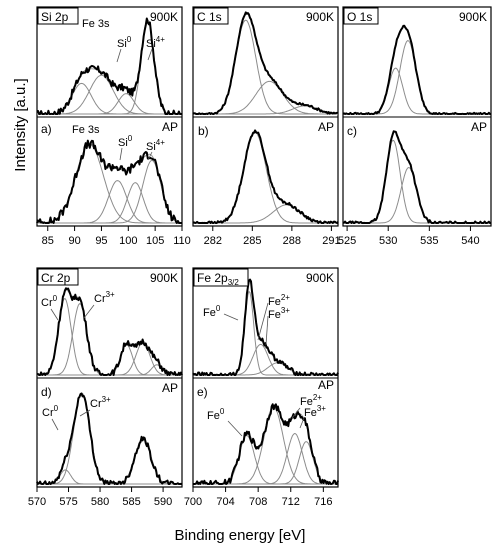 This screenshot has width=501, height=550. I want to click on annotation-cr3-top: Cr3+, so click(104, 297).